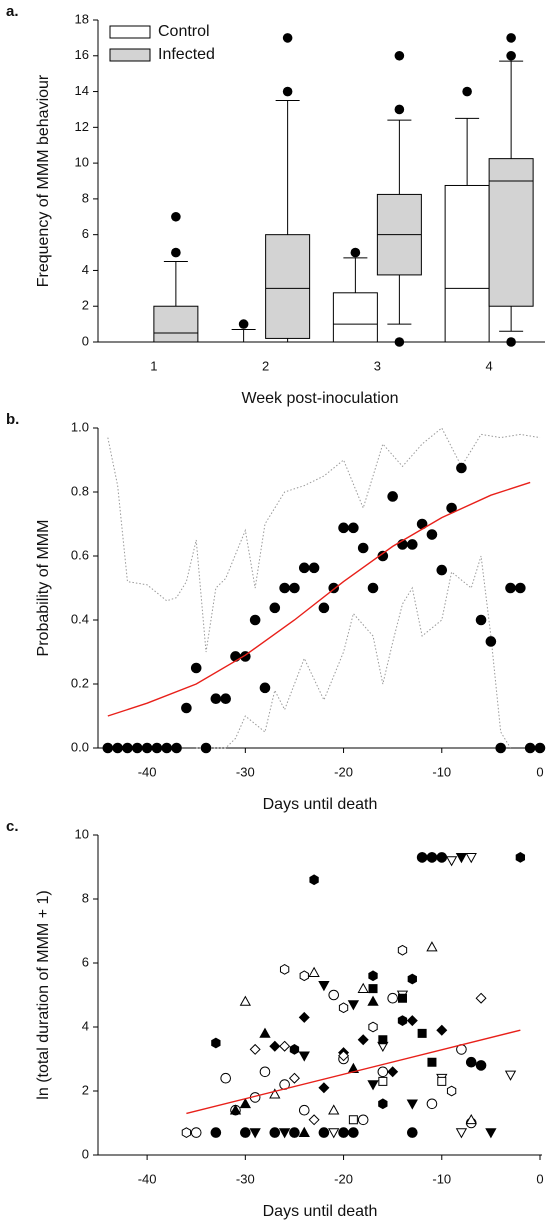  Describe the element at coordinates (539, 771) in the screenshot. I see `x-tick-label: 0` at that location.